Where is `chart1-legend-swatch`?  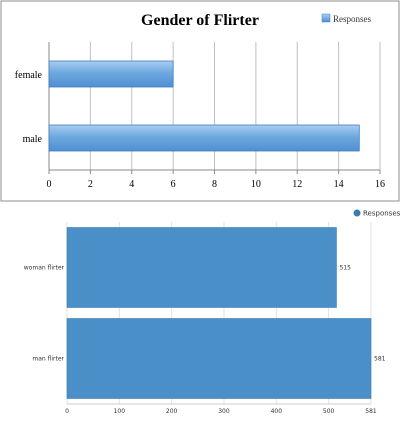
chart1-legend-swatch is located at coordinates (326, 18).